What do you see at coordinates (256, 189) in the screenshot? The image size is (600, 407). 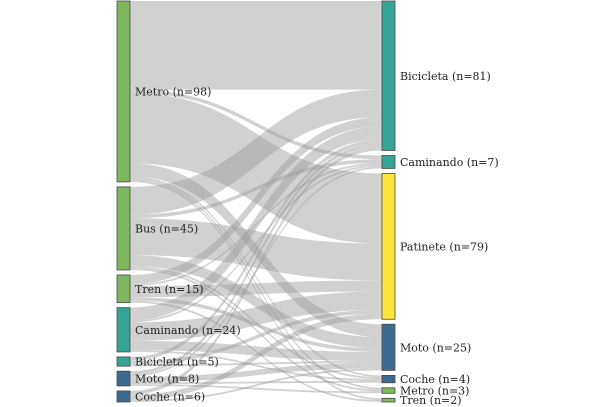 I see `link-bus-to-caminando` at bounding box center [256, 189].